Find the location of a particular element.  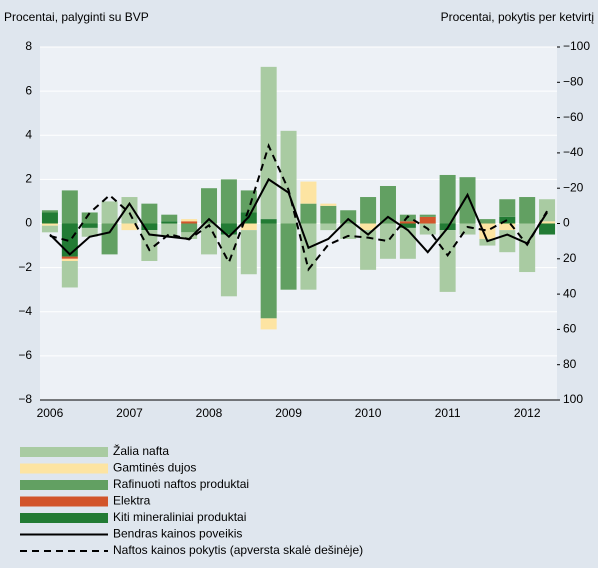

y-tick-label: 0 is located at coordinates (28, 223).